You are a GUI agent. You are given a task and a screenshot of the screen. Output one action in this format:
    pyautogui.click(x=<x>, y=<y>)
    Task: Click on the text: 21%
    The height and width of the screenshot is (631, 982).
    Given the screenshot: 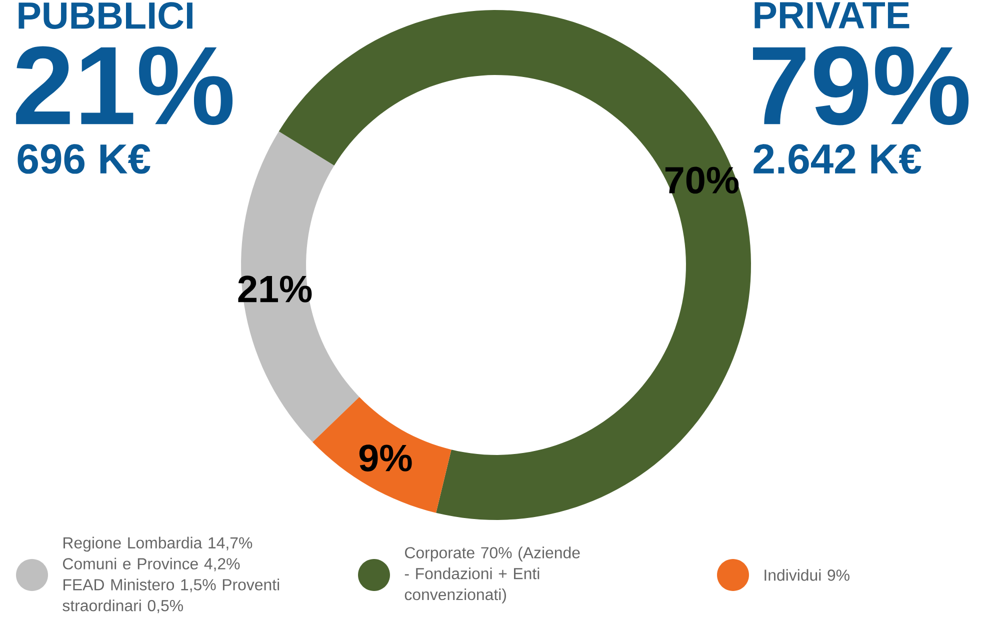 What is the action you would take?
    pyautogui.click(x=124, y=85)
    